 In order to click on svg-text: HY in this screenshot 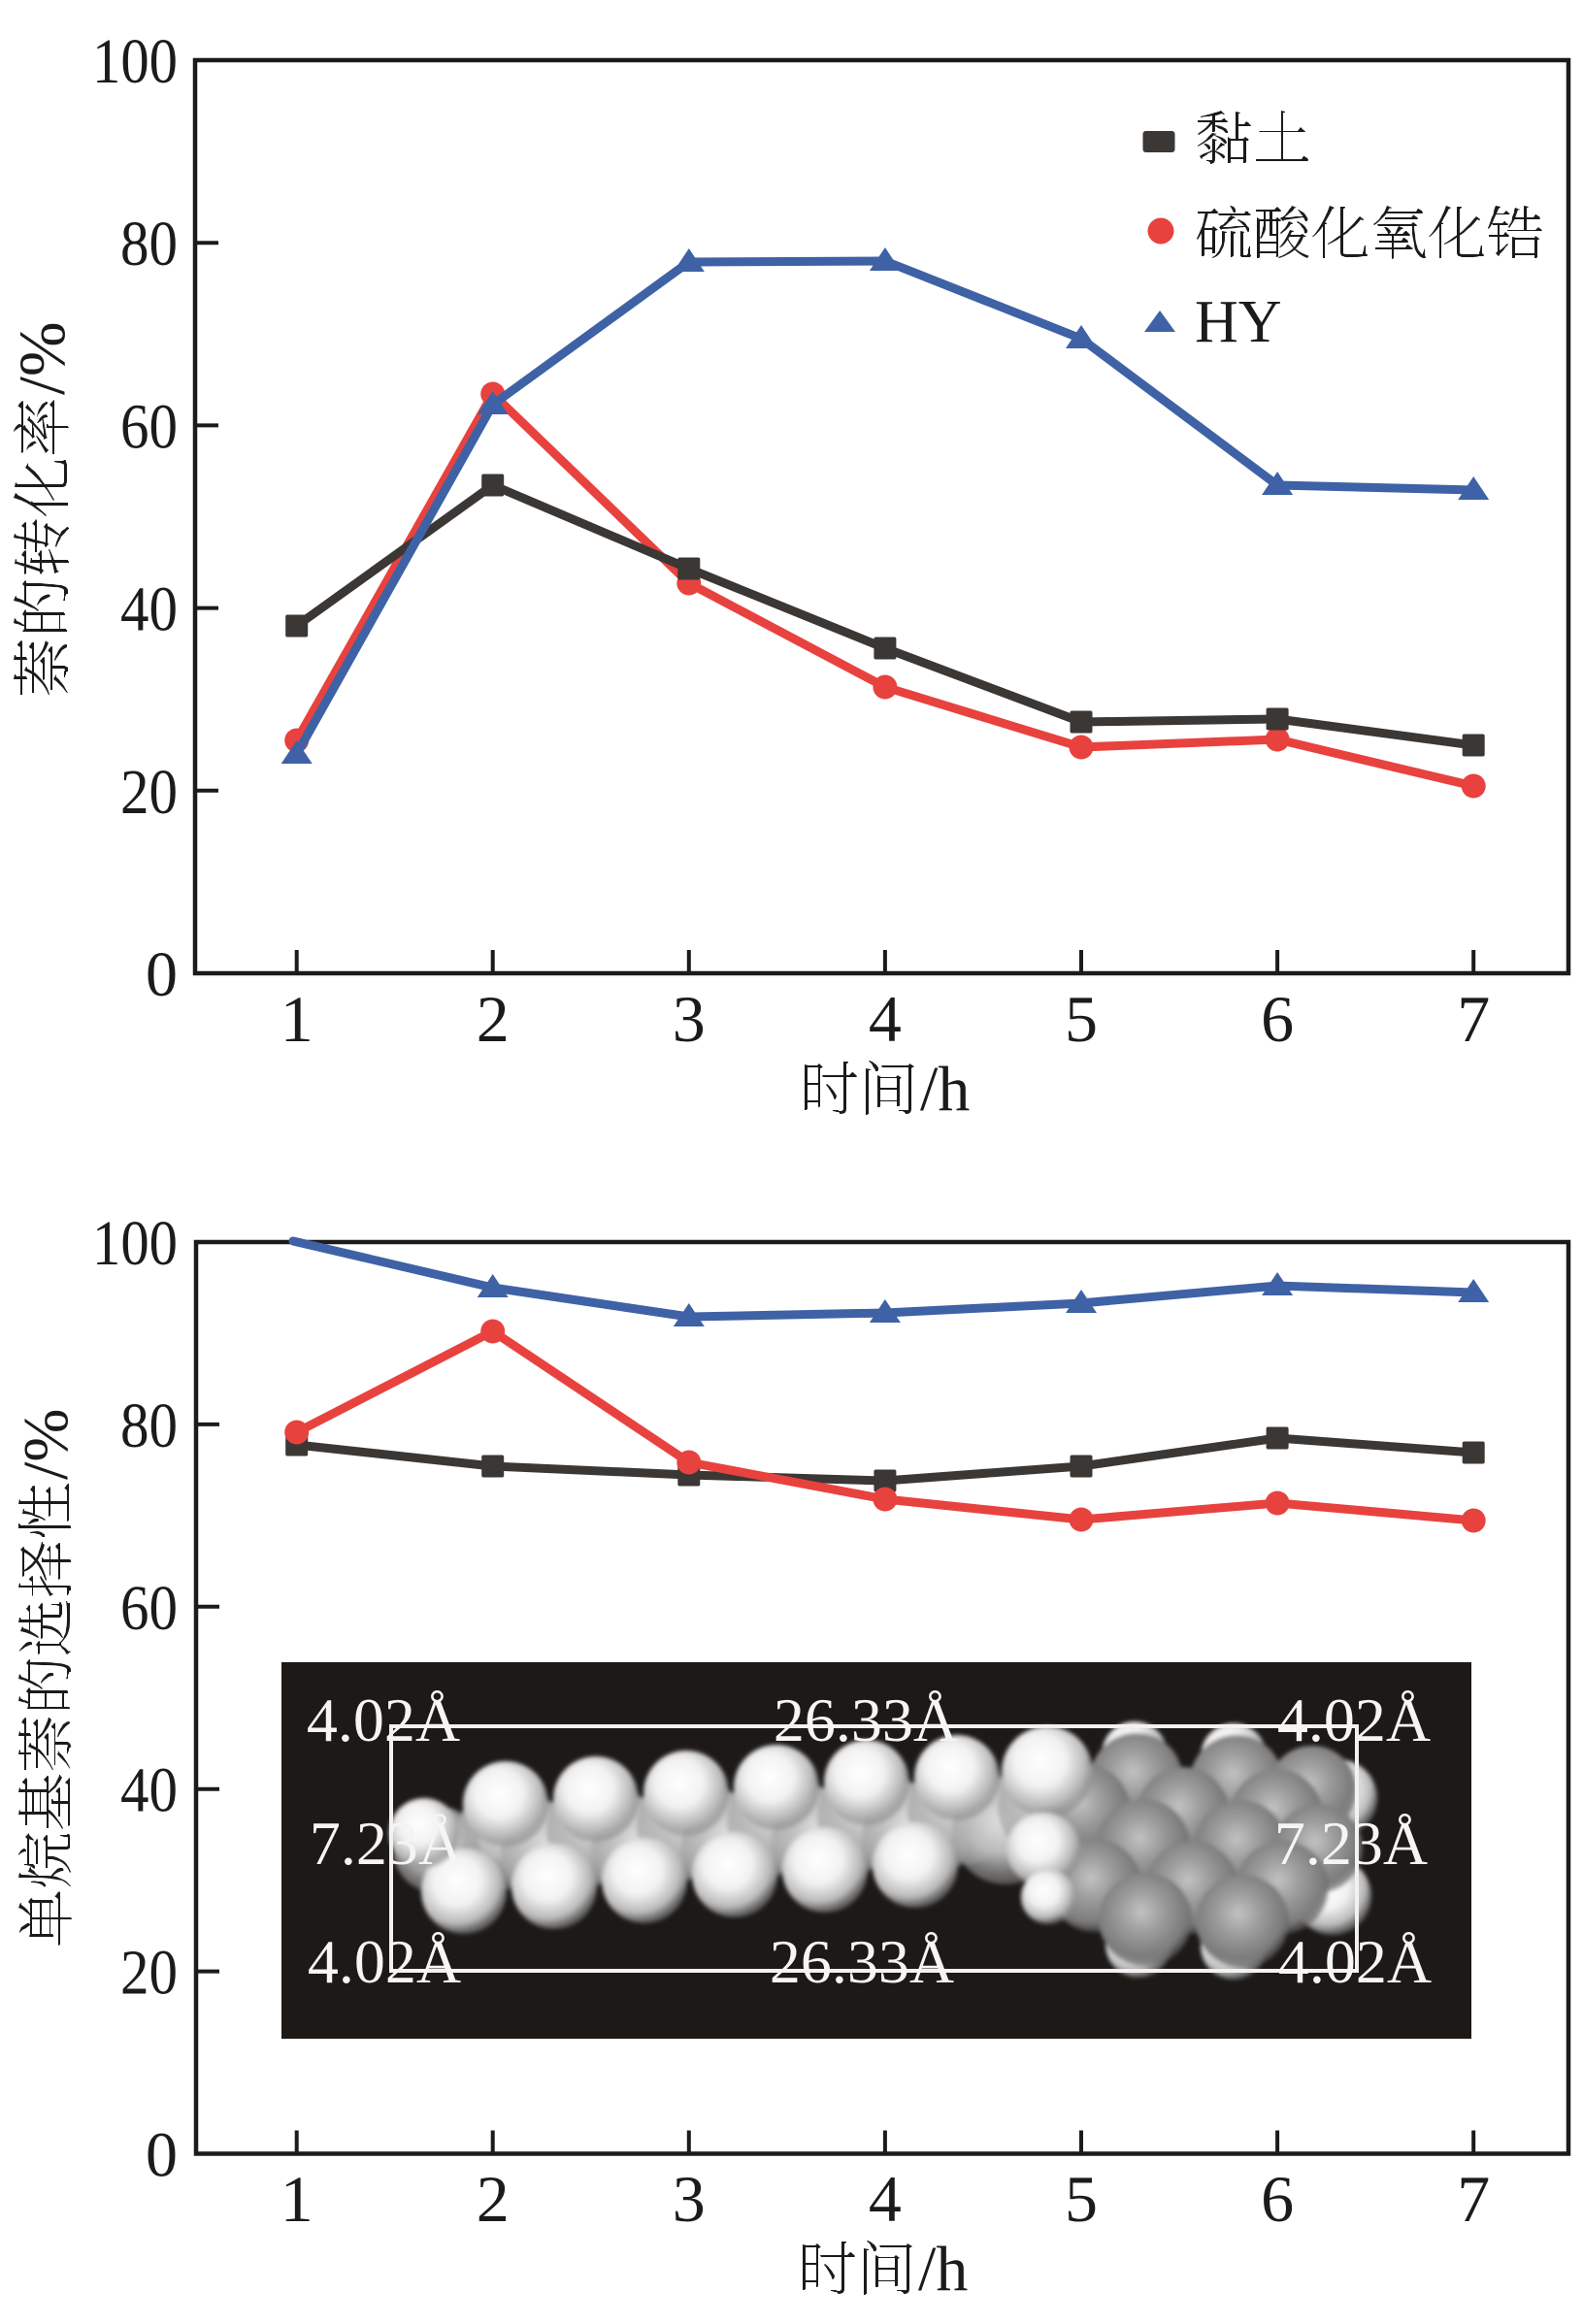, I will do `click(1239, 322)`.